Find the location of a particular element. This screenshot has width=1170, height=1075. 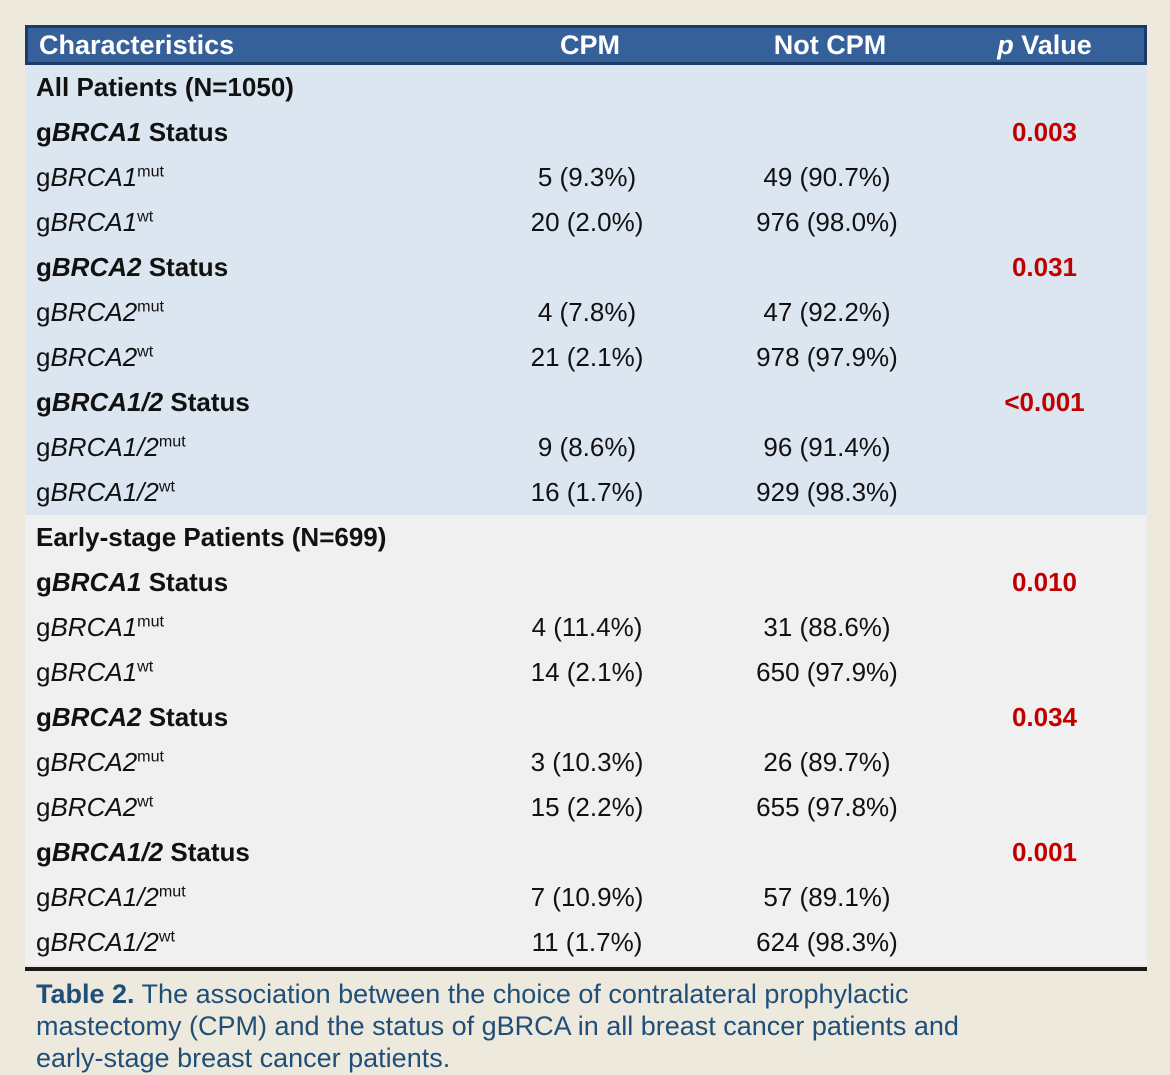

cell-not-cpm: 26 (89.7%) is located at coordinates (827, 762).